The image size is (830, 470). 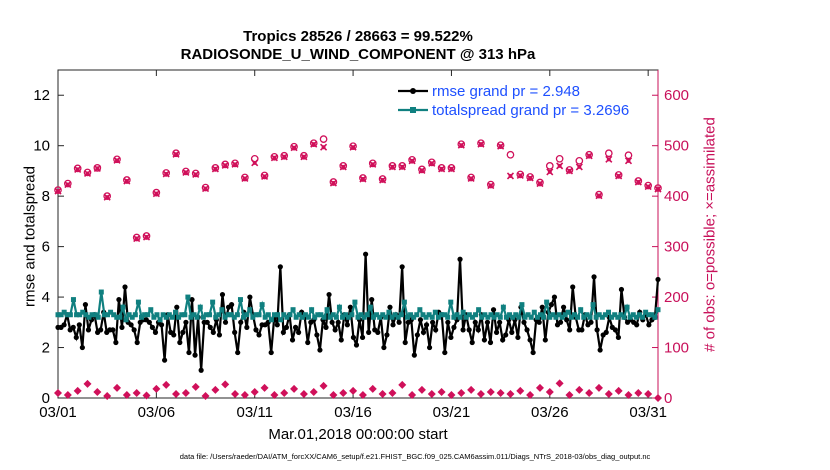 What do you see at coordinates (255, 412) in the screenshot?
I see `x-tick-label: 03/11` at bounding box center [255, 412].